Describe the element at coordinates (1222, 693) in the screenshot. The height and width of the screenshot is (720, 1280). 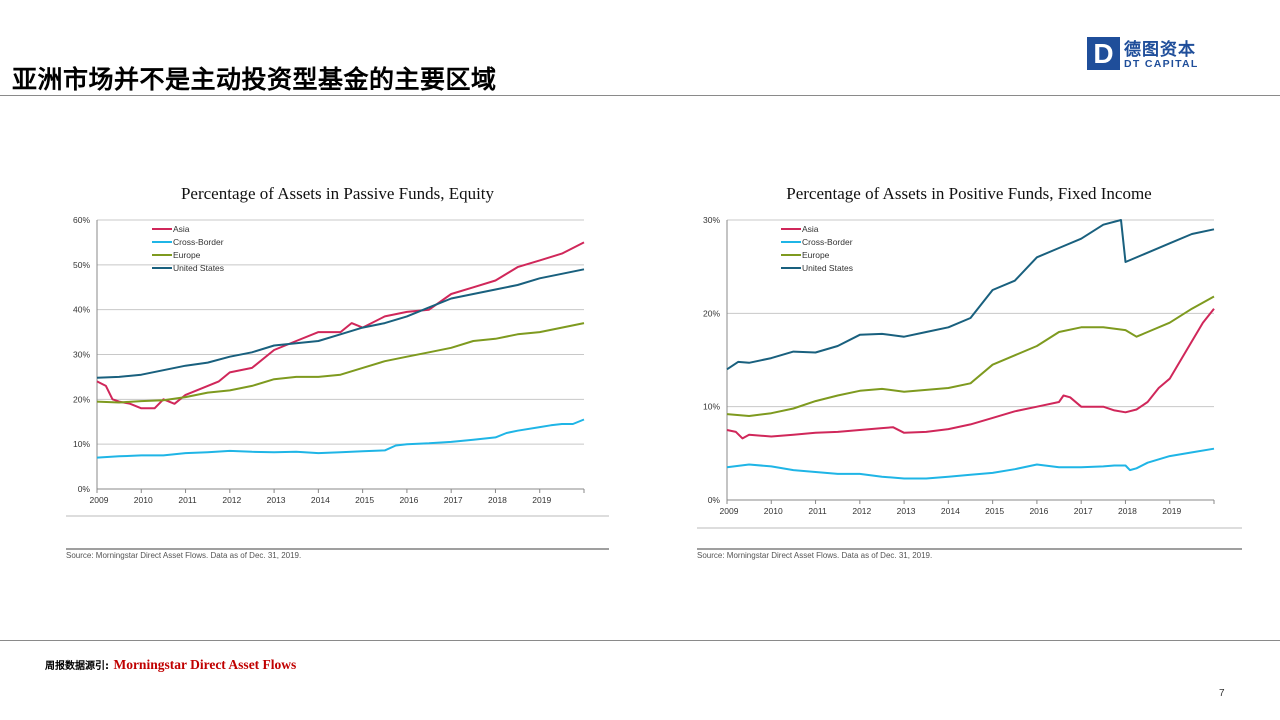
I see `page-number: 7` at that location.